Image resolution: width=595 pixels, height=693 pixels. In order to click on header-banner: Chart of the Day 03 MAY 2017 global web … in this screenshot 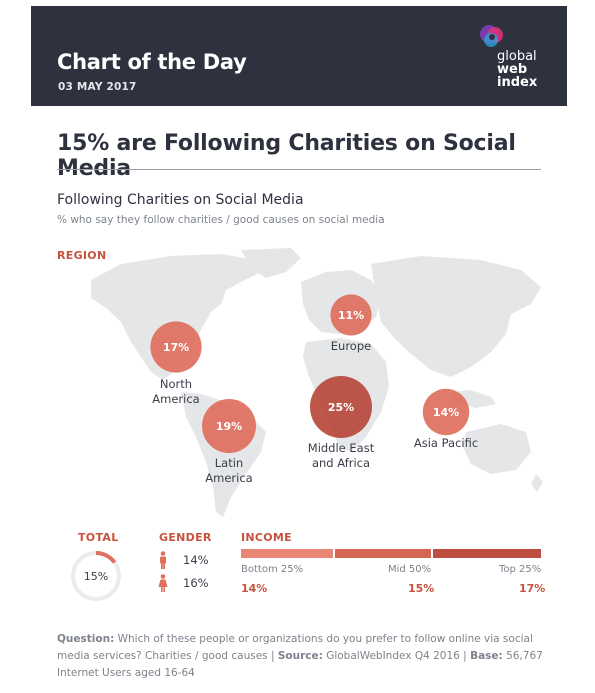, I will do `click(299, 56)`.